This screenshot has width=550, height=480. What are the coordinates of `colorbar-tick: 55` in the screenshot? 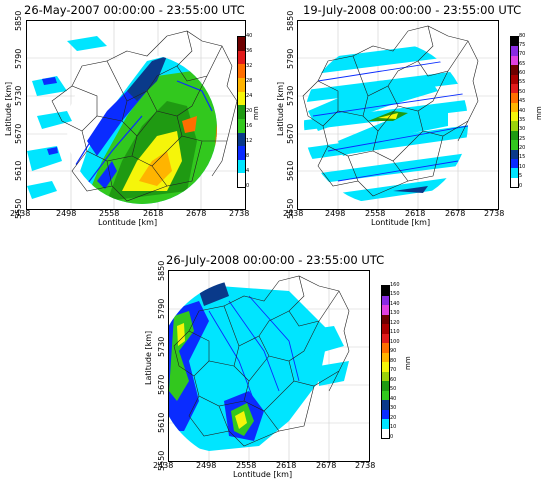 It's located at (522, 82).